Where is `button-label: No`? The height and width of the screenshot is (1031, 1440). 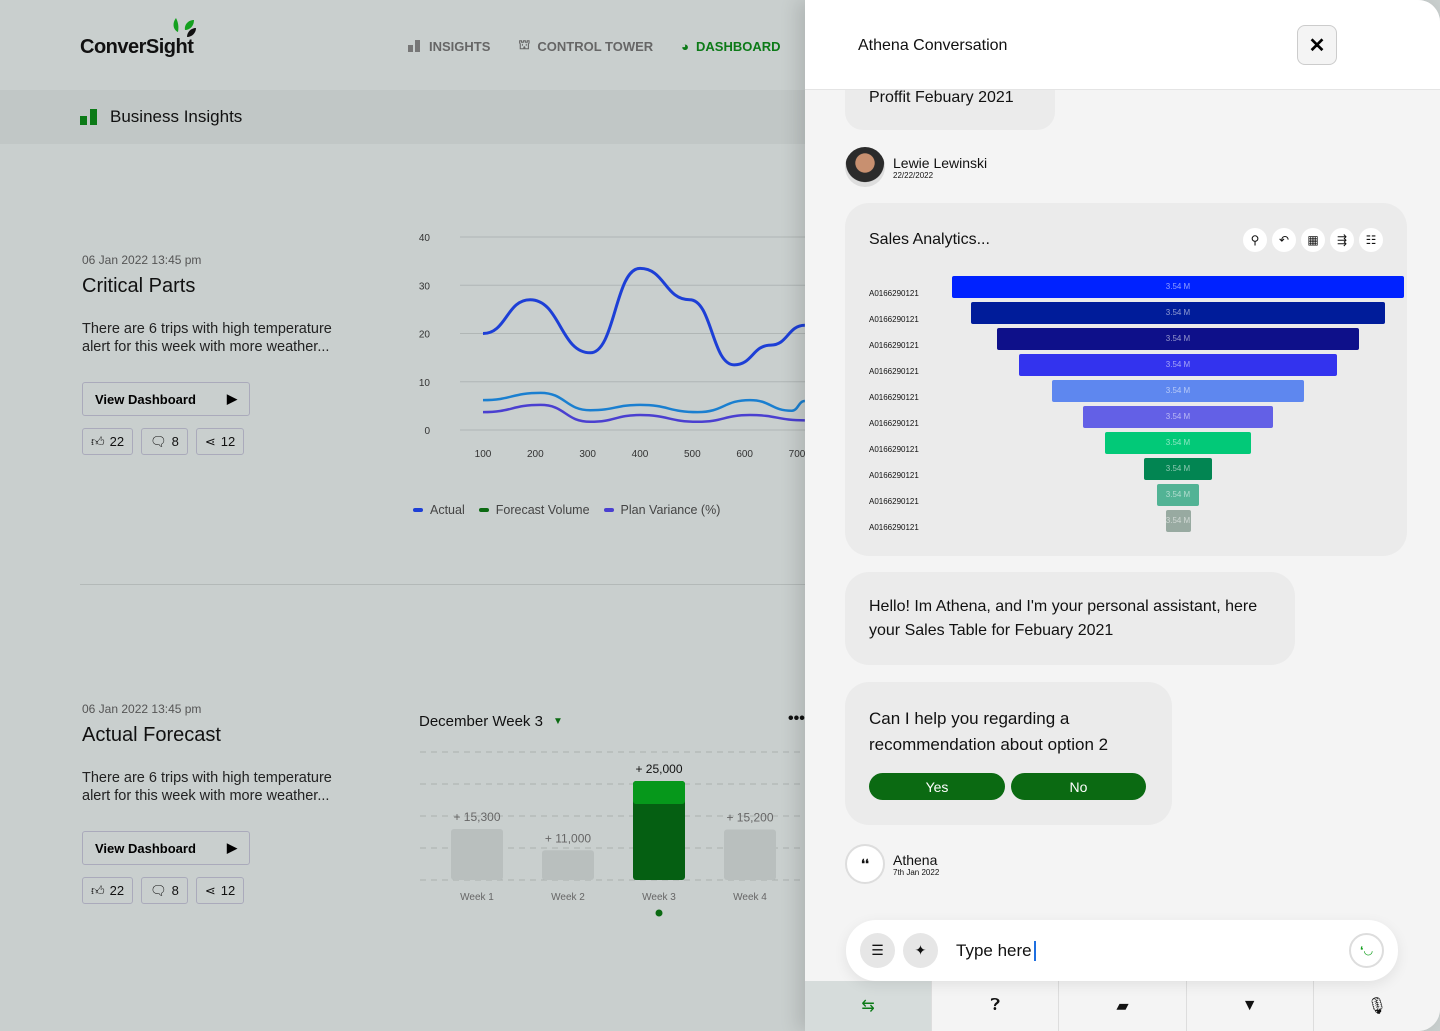 button-label: No is located at coordinates (1078, 786).